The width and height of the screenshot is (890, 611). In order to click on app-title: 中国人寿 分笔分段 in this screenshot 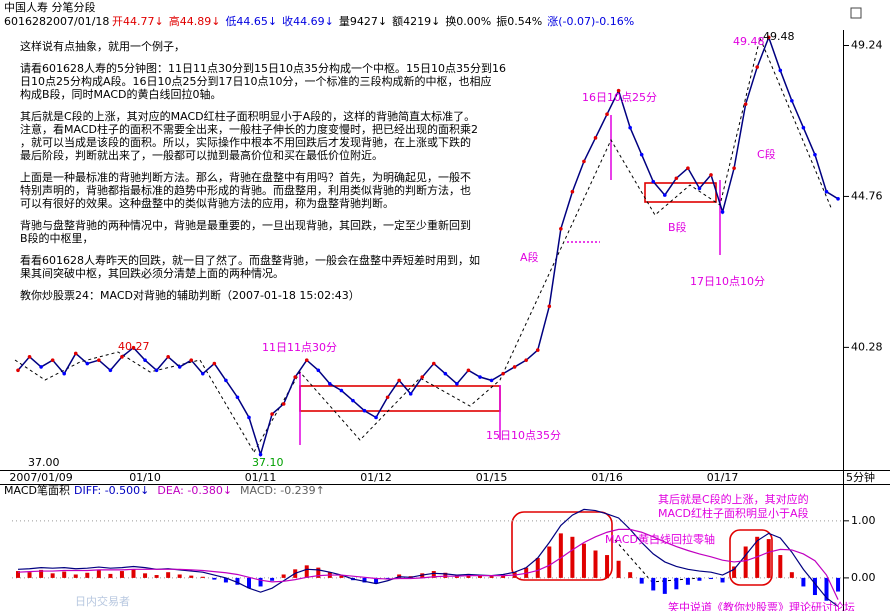, I will do `click(50, 7)`.